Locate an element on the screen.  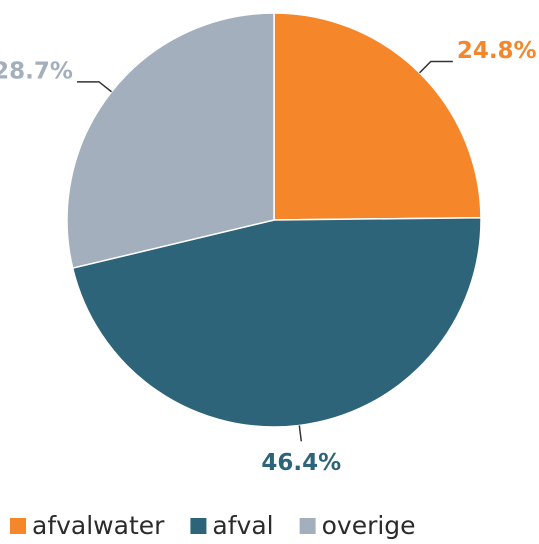
legend-label: overige is located at coordinates (369, 525).